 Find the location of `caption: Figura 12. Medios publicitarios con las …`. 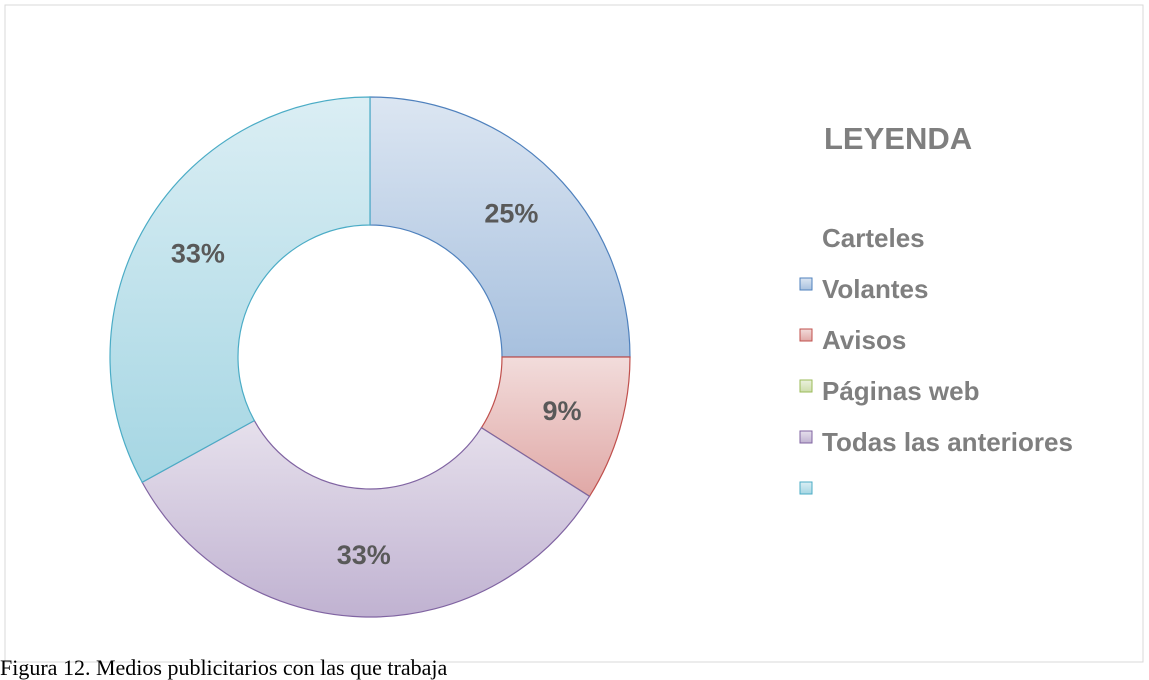

caption: Figura 12. Medios publicitarios con las … is located at coordinates (223, 667).